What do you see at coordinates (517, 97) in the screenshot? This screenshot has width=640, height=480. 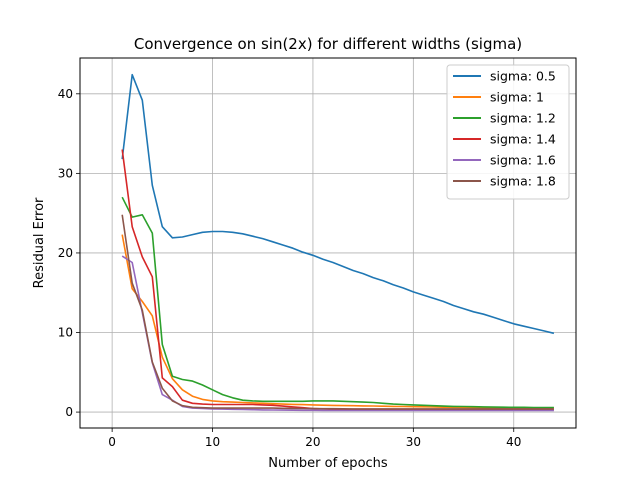 I see `legend-label: sigma: 1` at bounding box center [517, 97].